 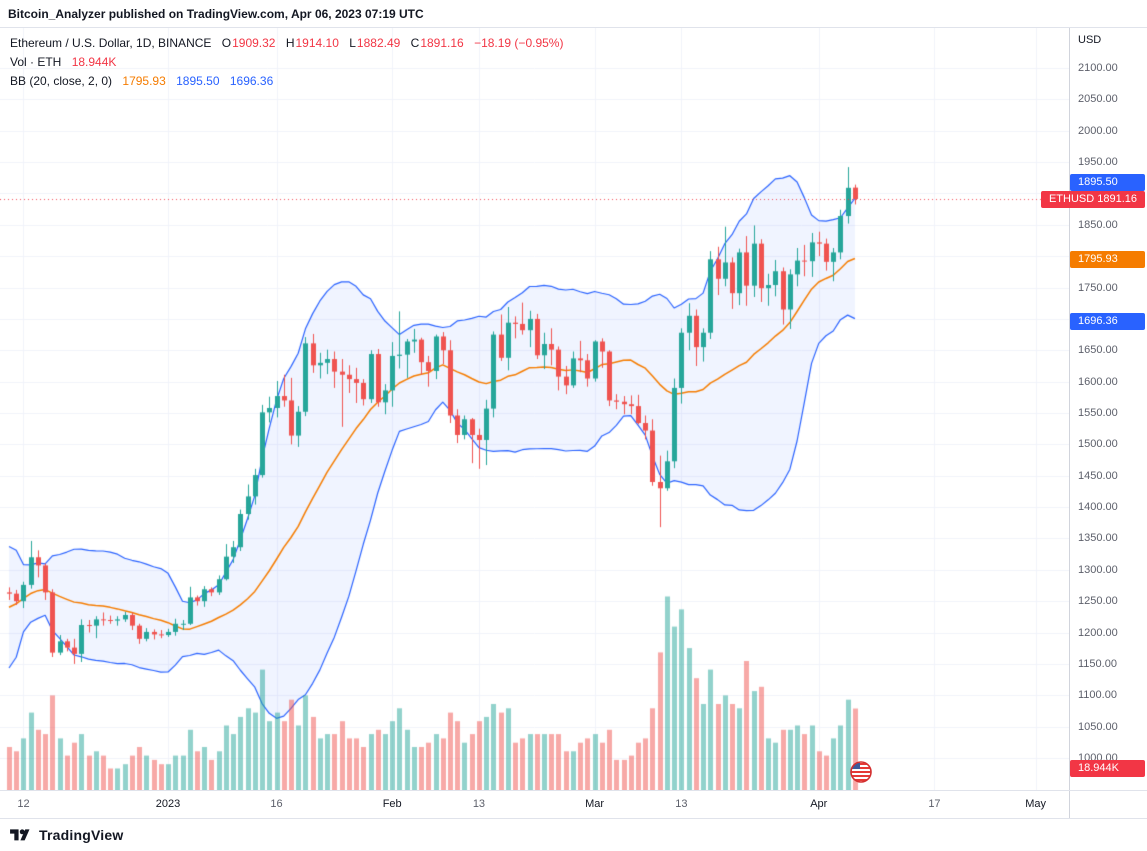 I want to click on time-tick-label: 2023, so click(x=168, y=804).